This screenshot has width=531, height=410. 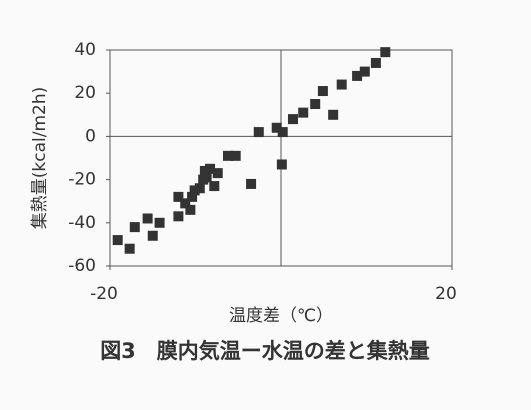 What do you see at coordinates (85, 50) in the screenshot?
I see `y-tick-label: 40` at bounding box center [85, 50].